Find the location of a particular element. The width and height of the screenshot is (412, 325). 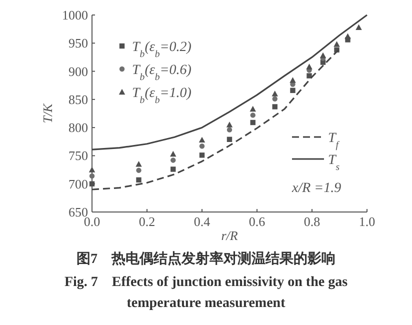

legend-label: T$_{s}$ is located at coordinates (334, 162).